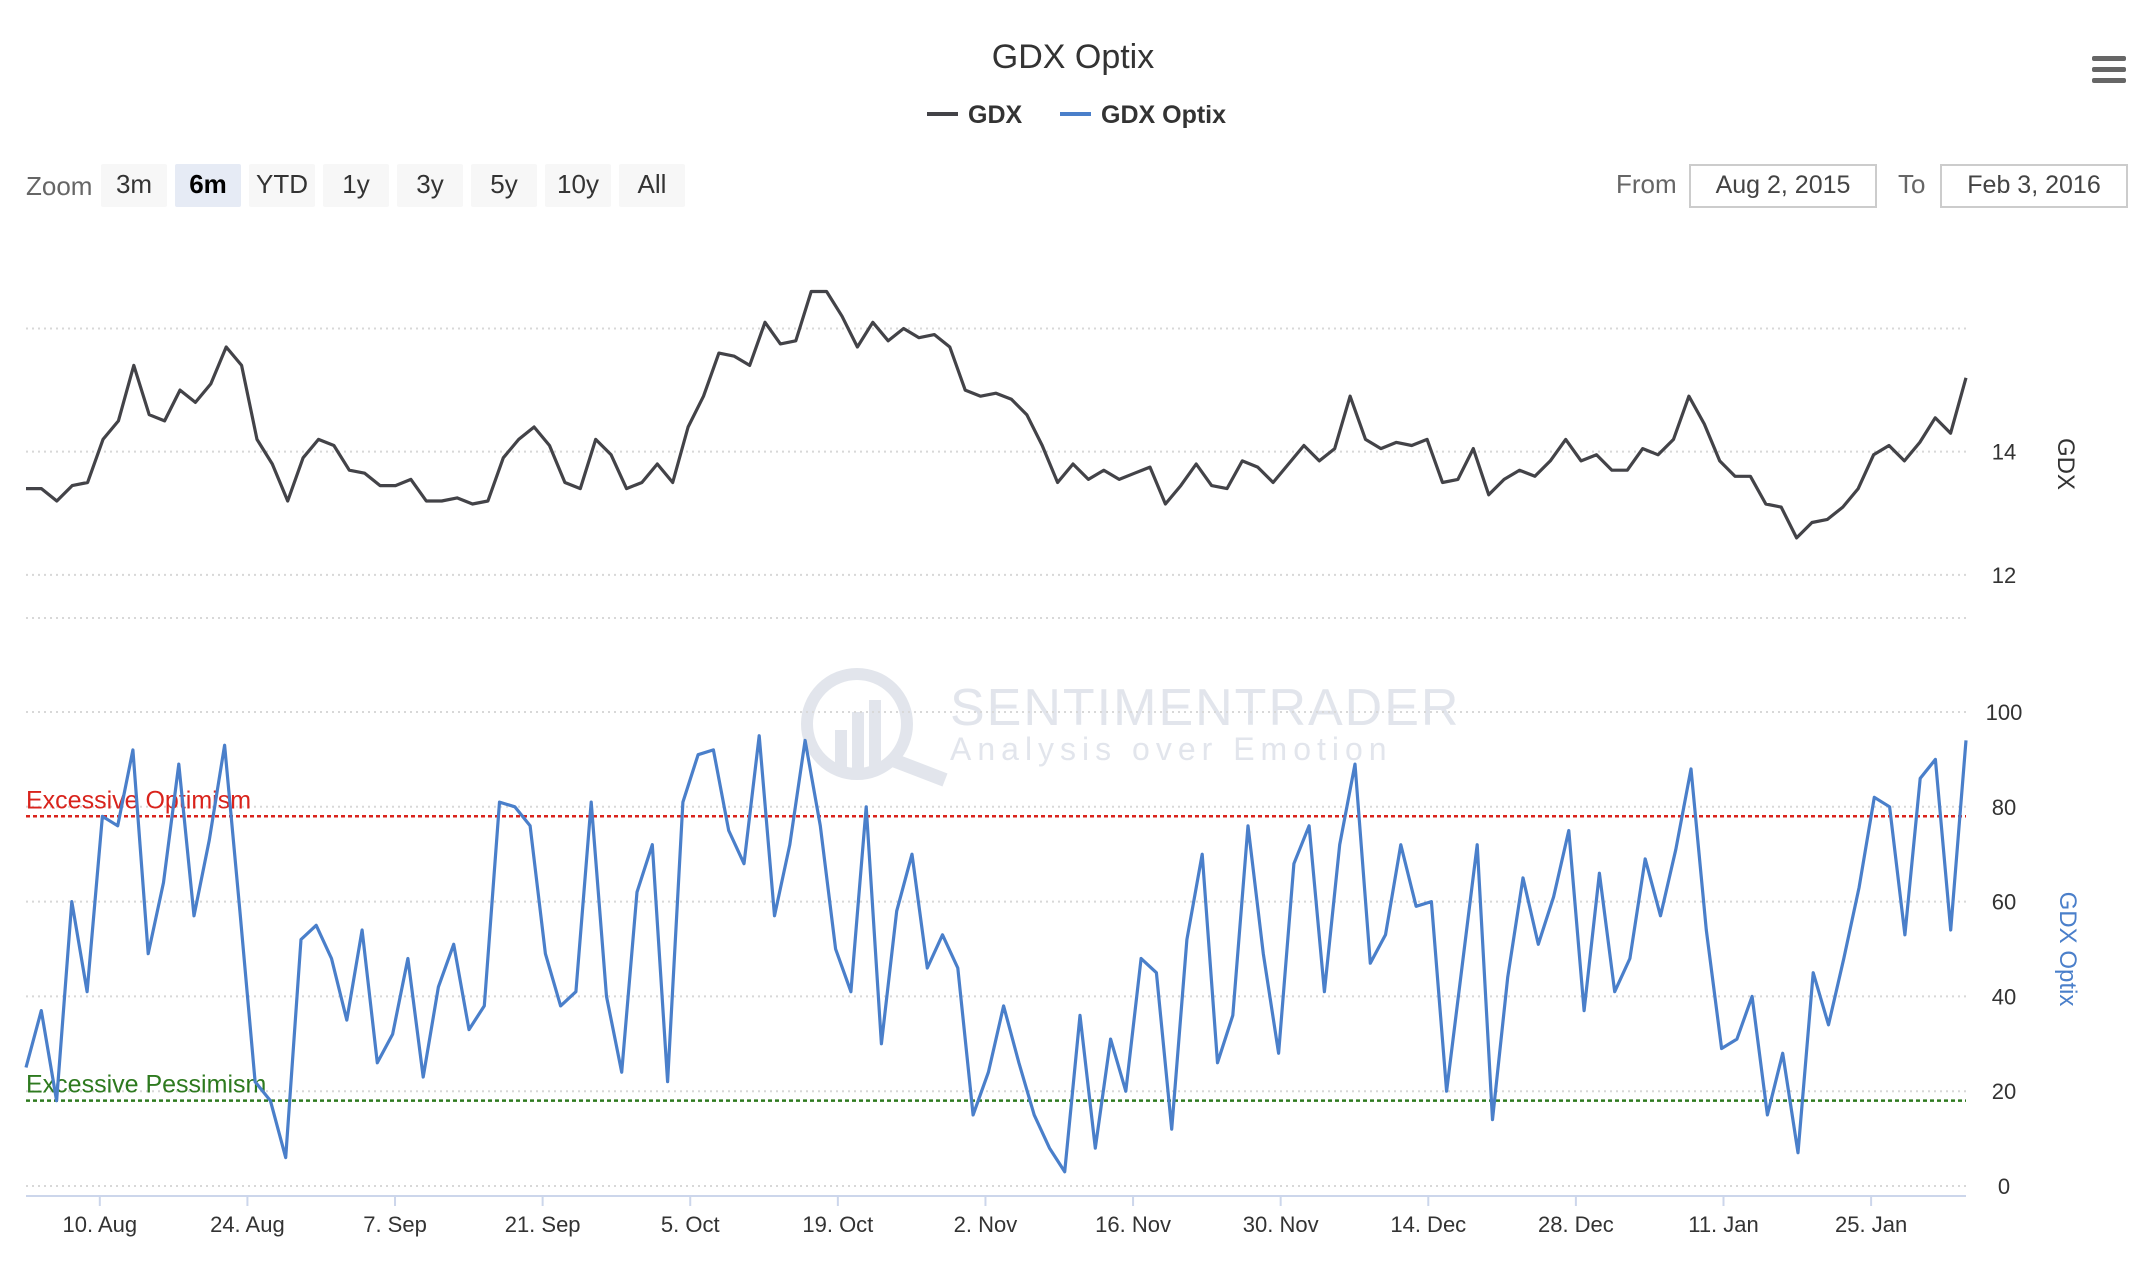 The height and width of the screenshot is (1266, 2146). I want to click on zoom-button-5y: 5y, so click(504, 185).